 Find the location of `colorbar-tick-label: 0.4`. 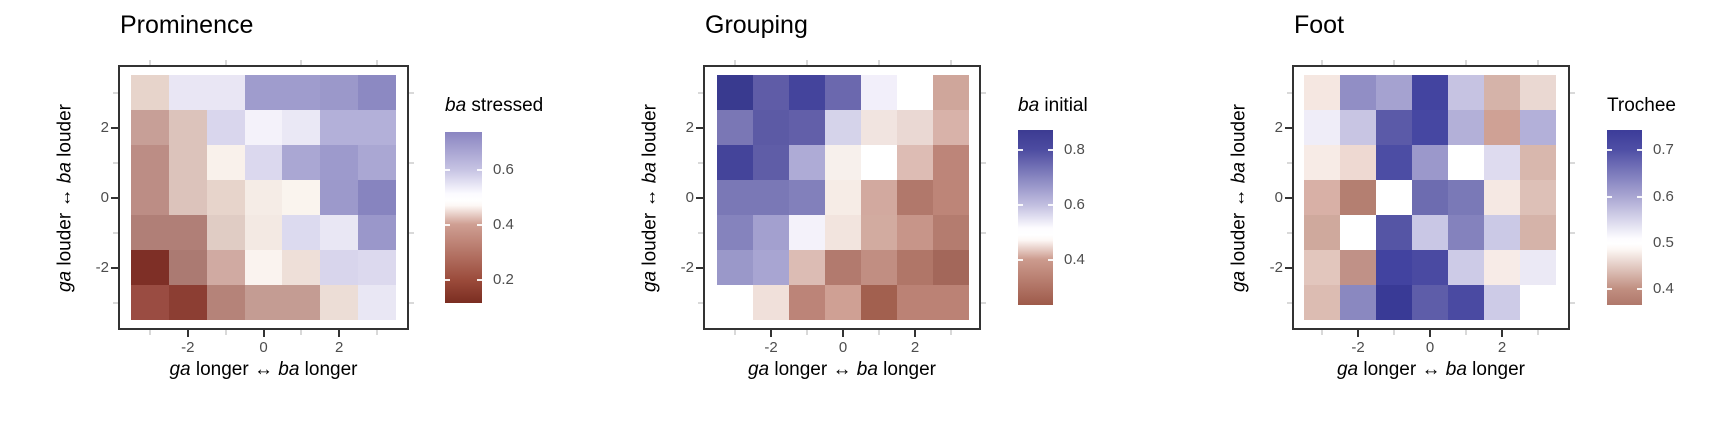

colorbar-tick-label: 0.4 is located at coordinates (503, 225).